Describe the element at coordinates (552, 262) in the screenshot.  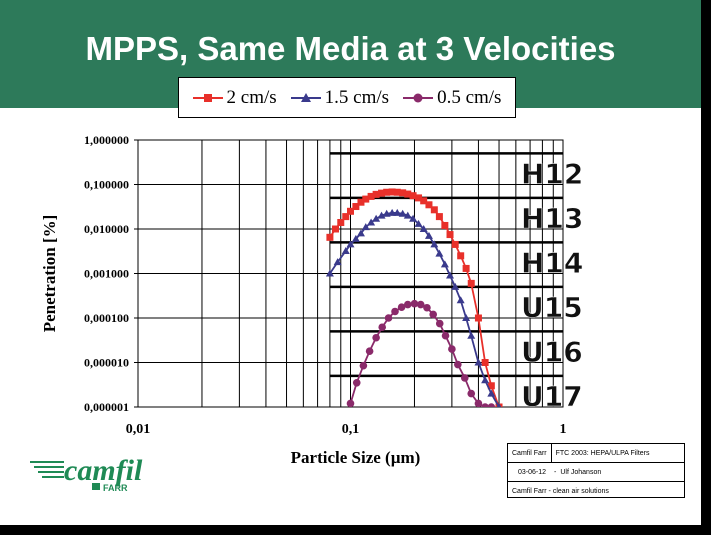
I see `class-label: H14` at that location.